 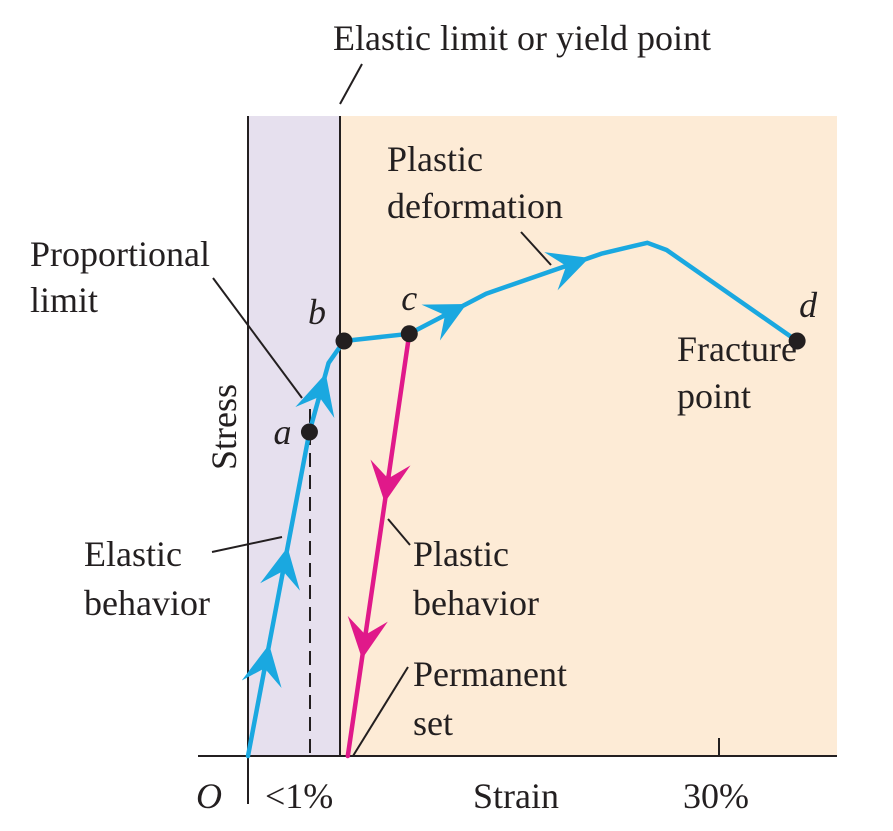 What do you see at coordinates (409, 298) in the screenshot?
I see `point-label-c: c` at bounding box center [409, 298].